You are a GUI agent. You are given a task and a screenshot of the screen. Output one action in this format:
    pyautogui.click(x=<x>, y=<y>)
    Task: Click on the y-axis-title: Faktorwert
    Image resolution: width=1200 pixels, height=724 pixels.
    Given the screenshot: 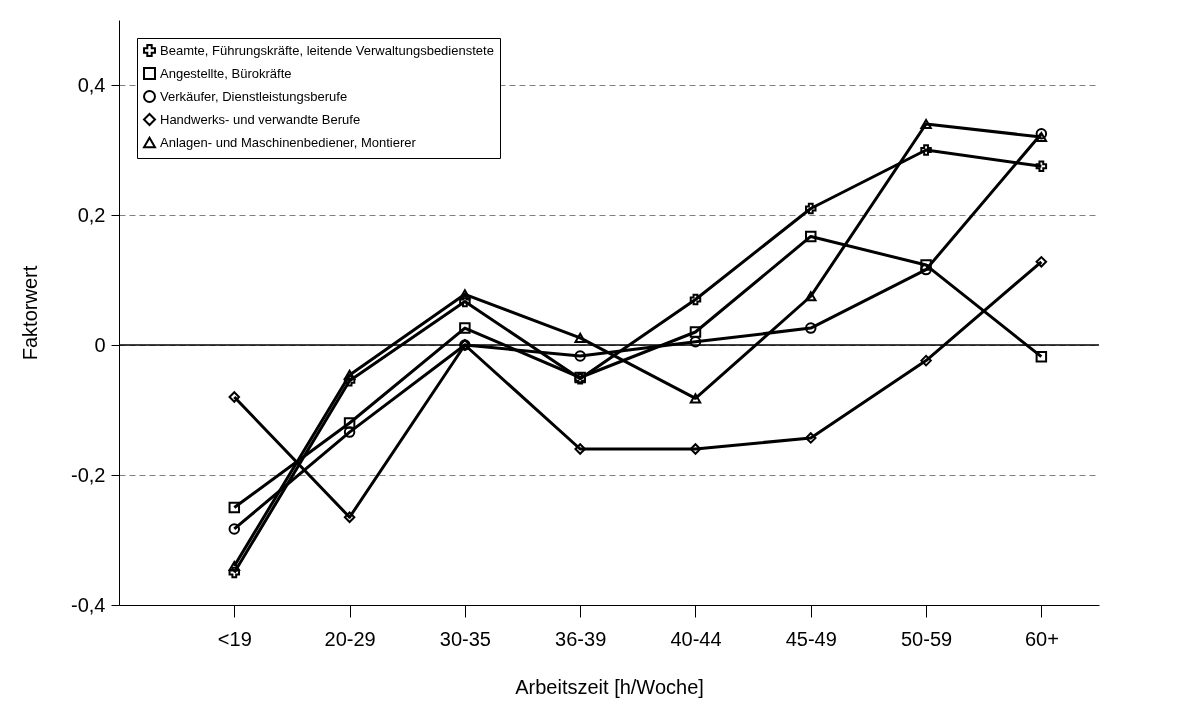 What is the action you would take?
    pyautogui.click(x=30, y=313)
    